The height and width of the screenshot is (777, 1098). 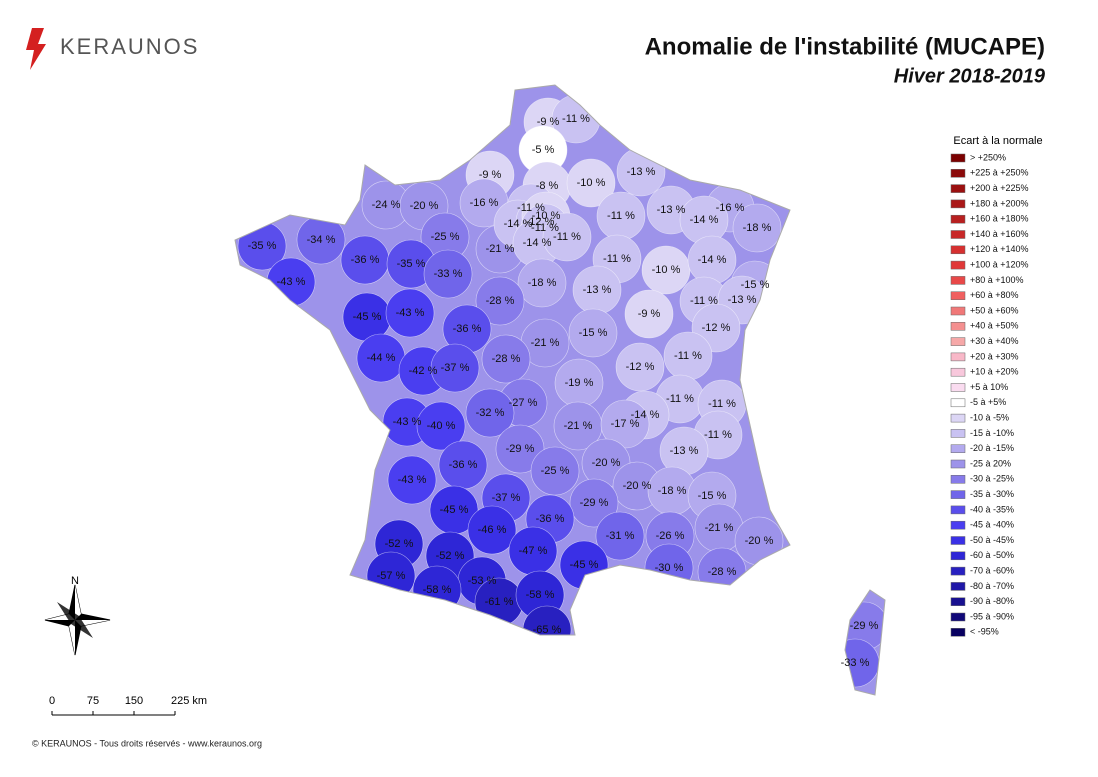 What do you see at coordinates (999, 264) in the screenshot?
I see `legend-label: +100 à +120%` at bounding box center [999, 264].